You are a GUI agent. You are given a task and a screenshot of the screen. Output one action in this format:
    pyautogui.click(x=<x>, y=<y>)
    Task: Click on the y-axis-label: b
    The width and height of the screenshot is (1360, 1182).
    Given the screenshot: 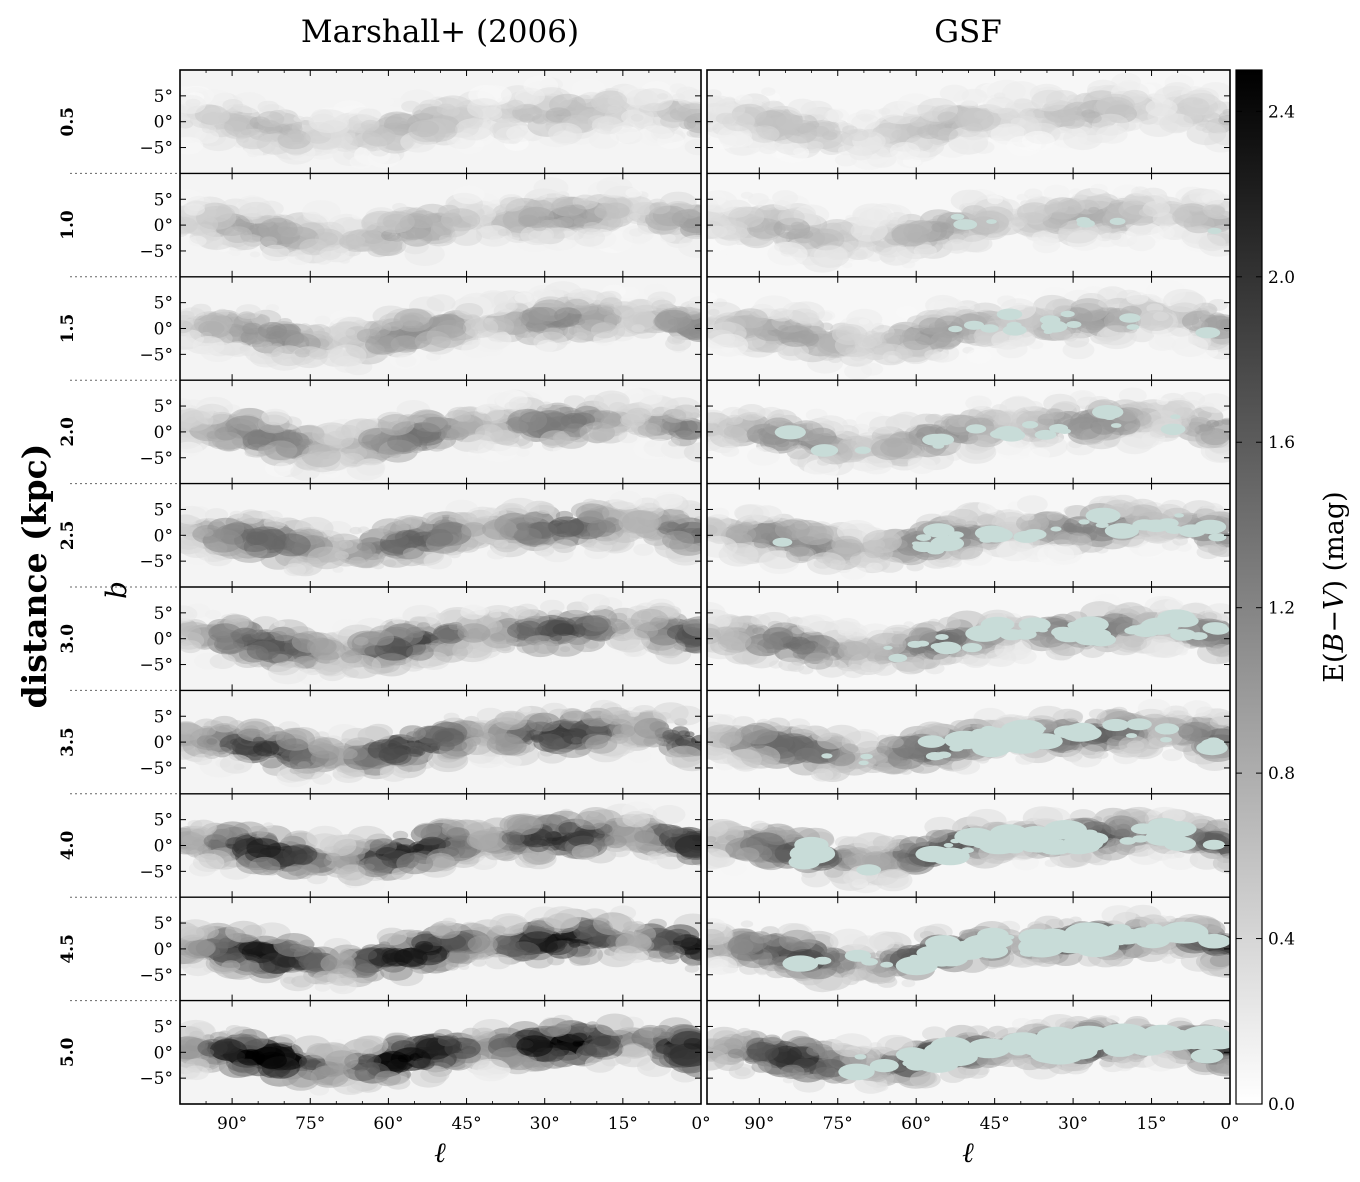 What is the action you would take?
    pyautogui.click(x=116, y=590)
    